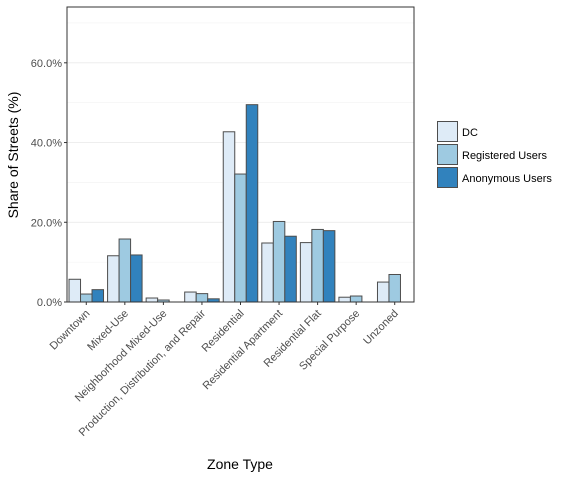 The image size is (576, 480). Describe the element at coordinates (46, 64) in the screenshot. I see `y-tick-label: 60.0%` at that location.